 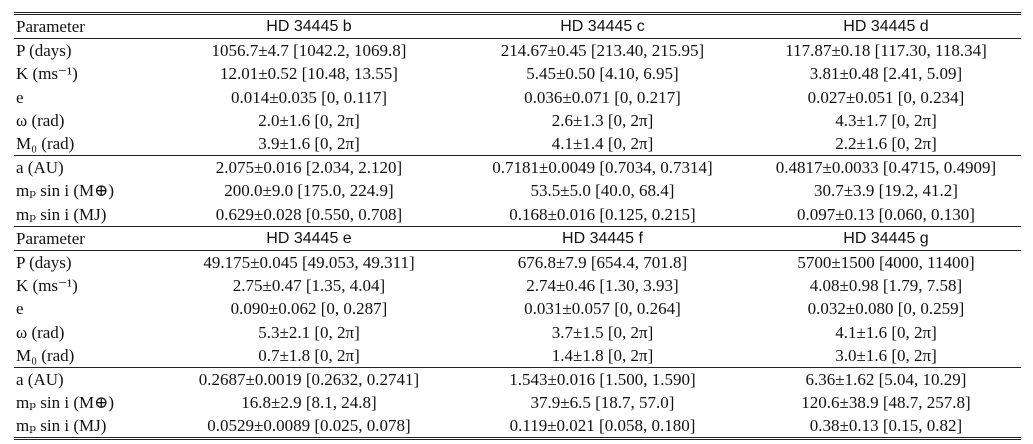 I want to click on table-cell: 2.75±0.47 [1.35, 4.04], so click(x=309, y=286).